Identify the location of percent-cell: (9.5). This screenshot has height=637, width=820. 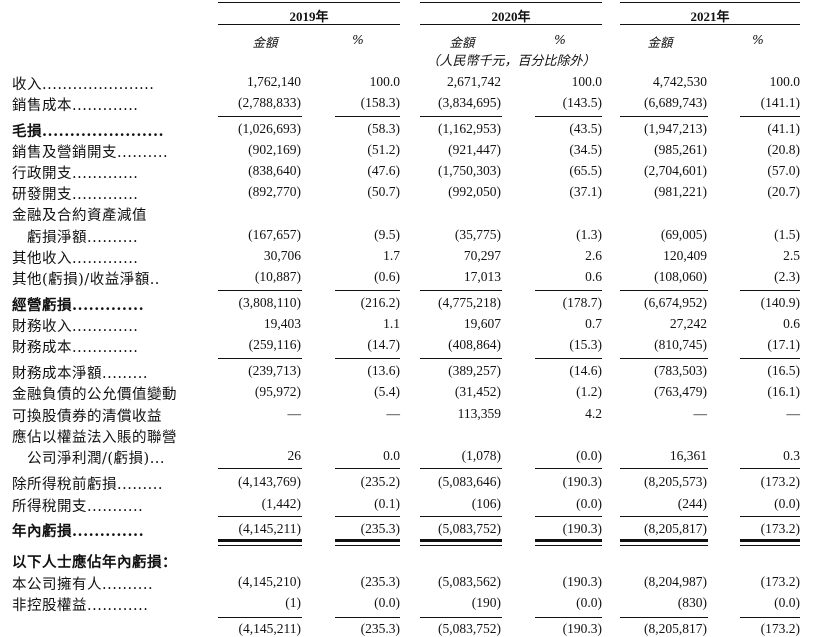
(387, 234).